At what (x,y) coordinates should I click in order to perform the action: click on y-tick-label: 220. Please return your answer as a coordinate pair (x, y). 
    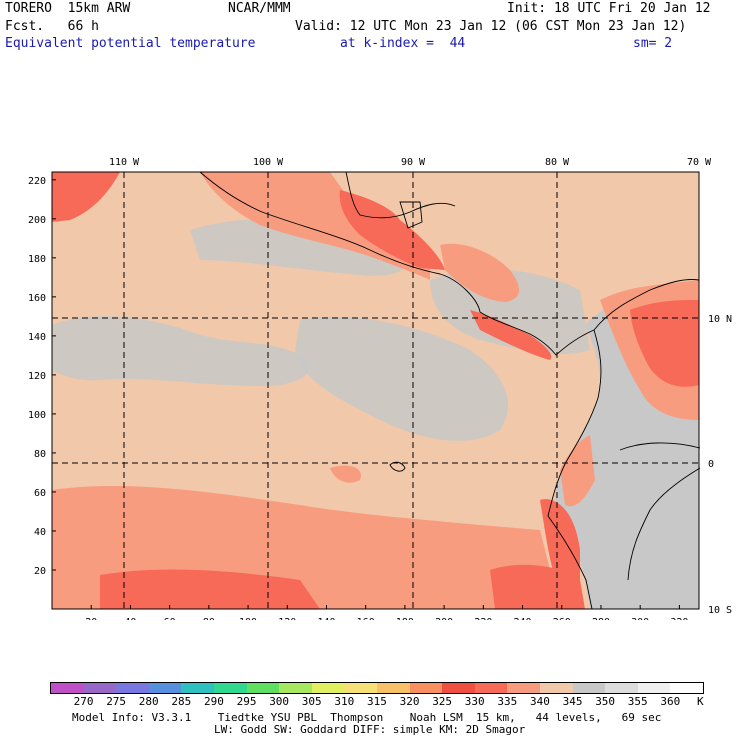
    Looking at the image, I should click on (37, 181).